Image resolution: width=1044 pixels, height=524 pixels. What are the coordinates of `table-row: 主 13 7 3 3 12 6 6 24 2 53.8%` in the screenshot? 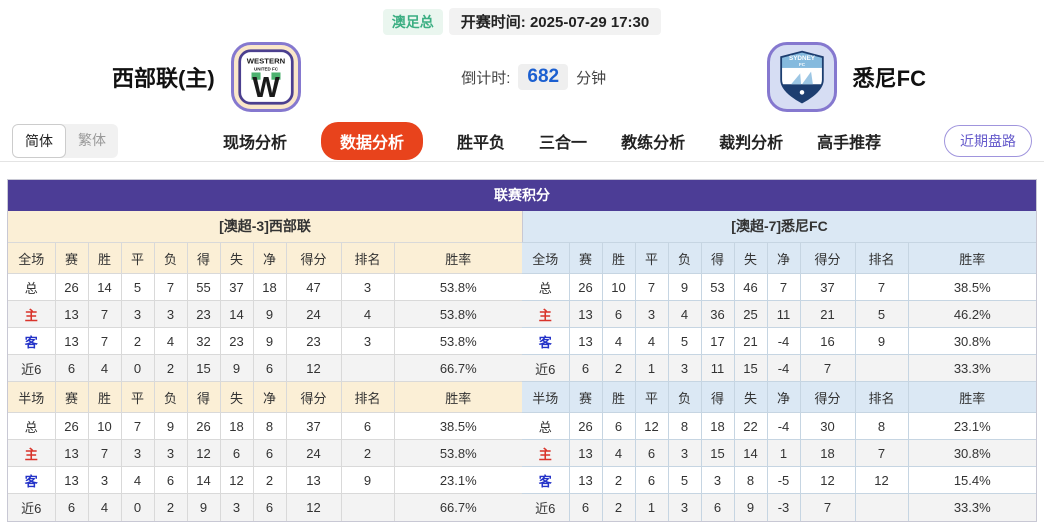 It's located at (265, 453).